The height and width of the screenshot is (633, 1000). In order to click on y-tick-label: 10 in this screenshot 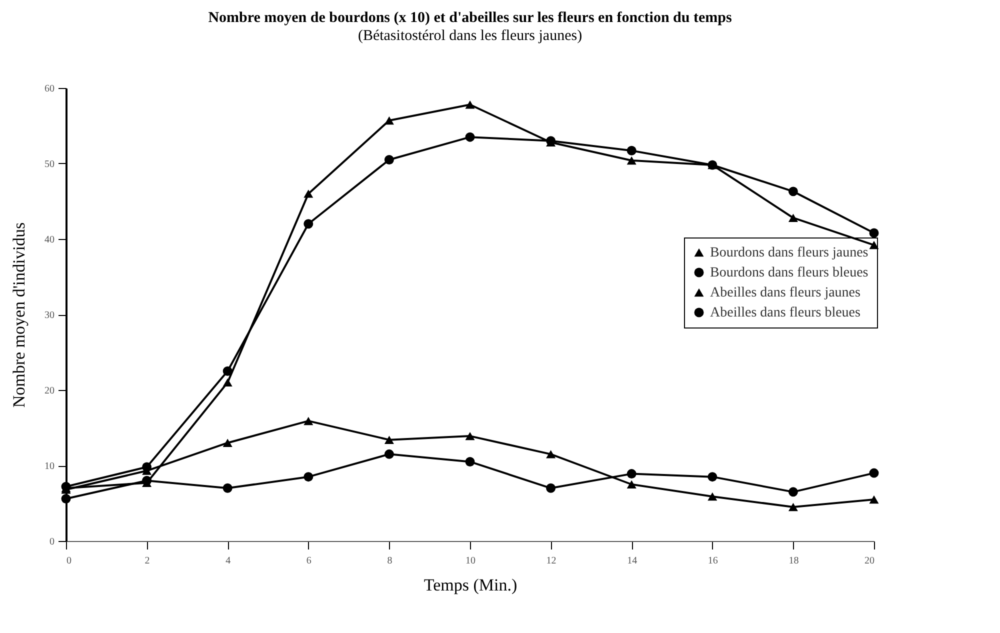, I will do `click(49, 466)`.